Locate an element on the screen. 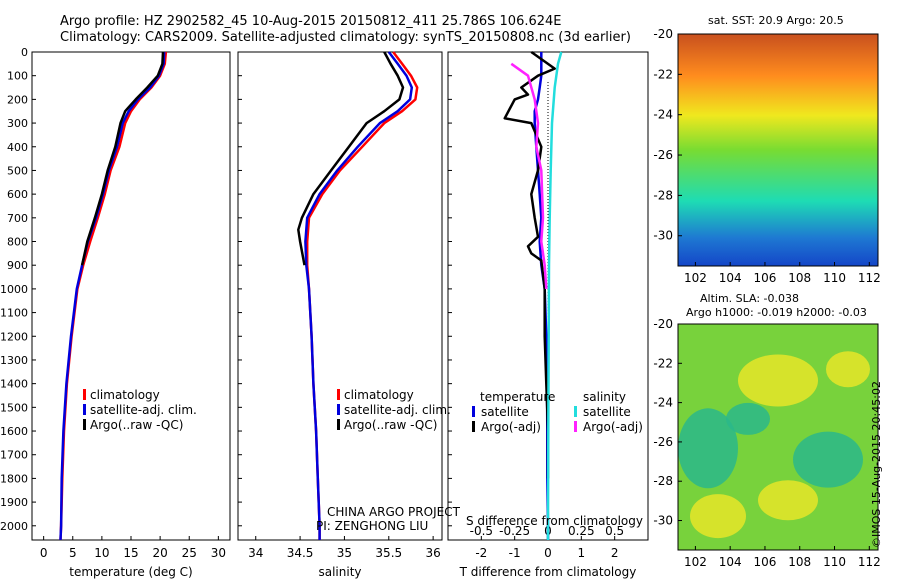  legend-label: satellite is located at coordinates (607, 412).